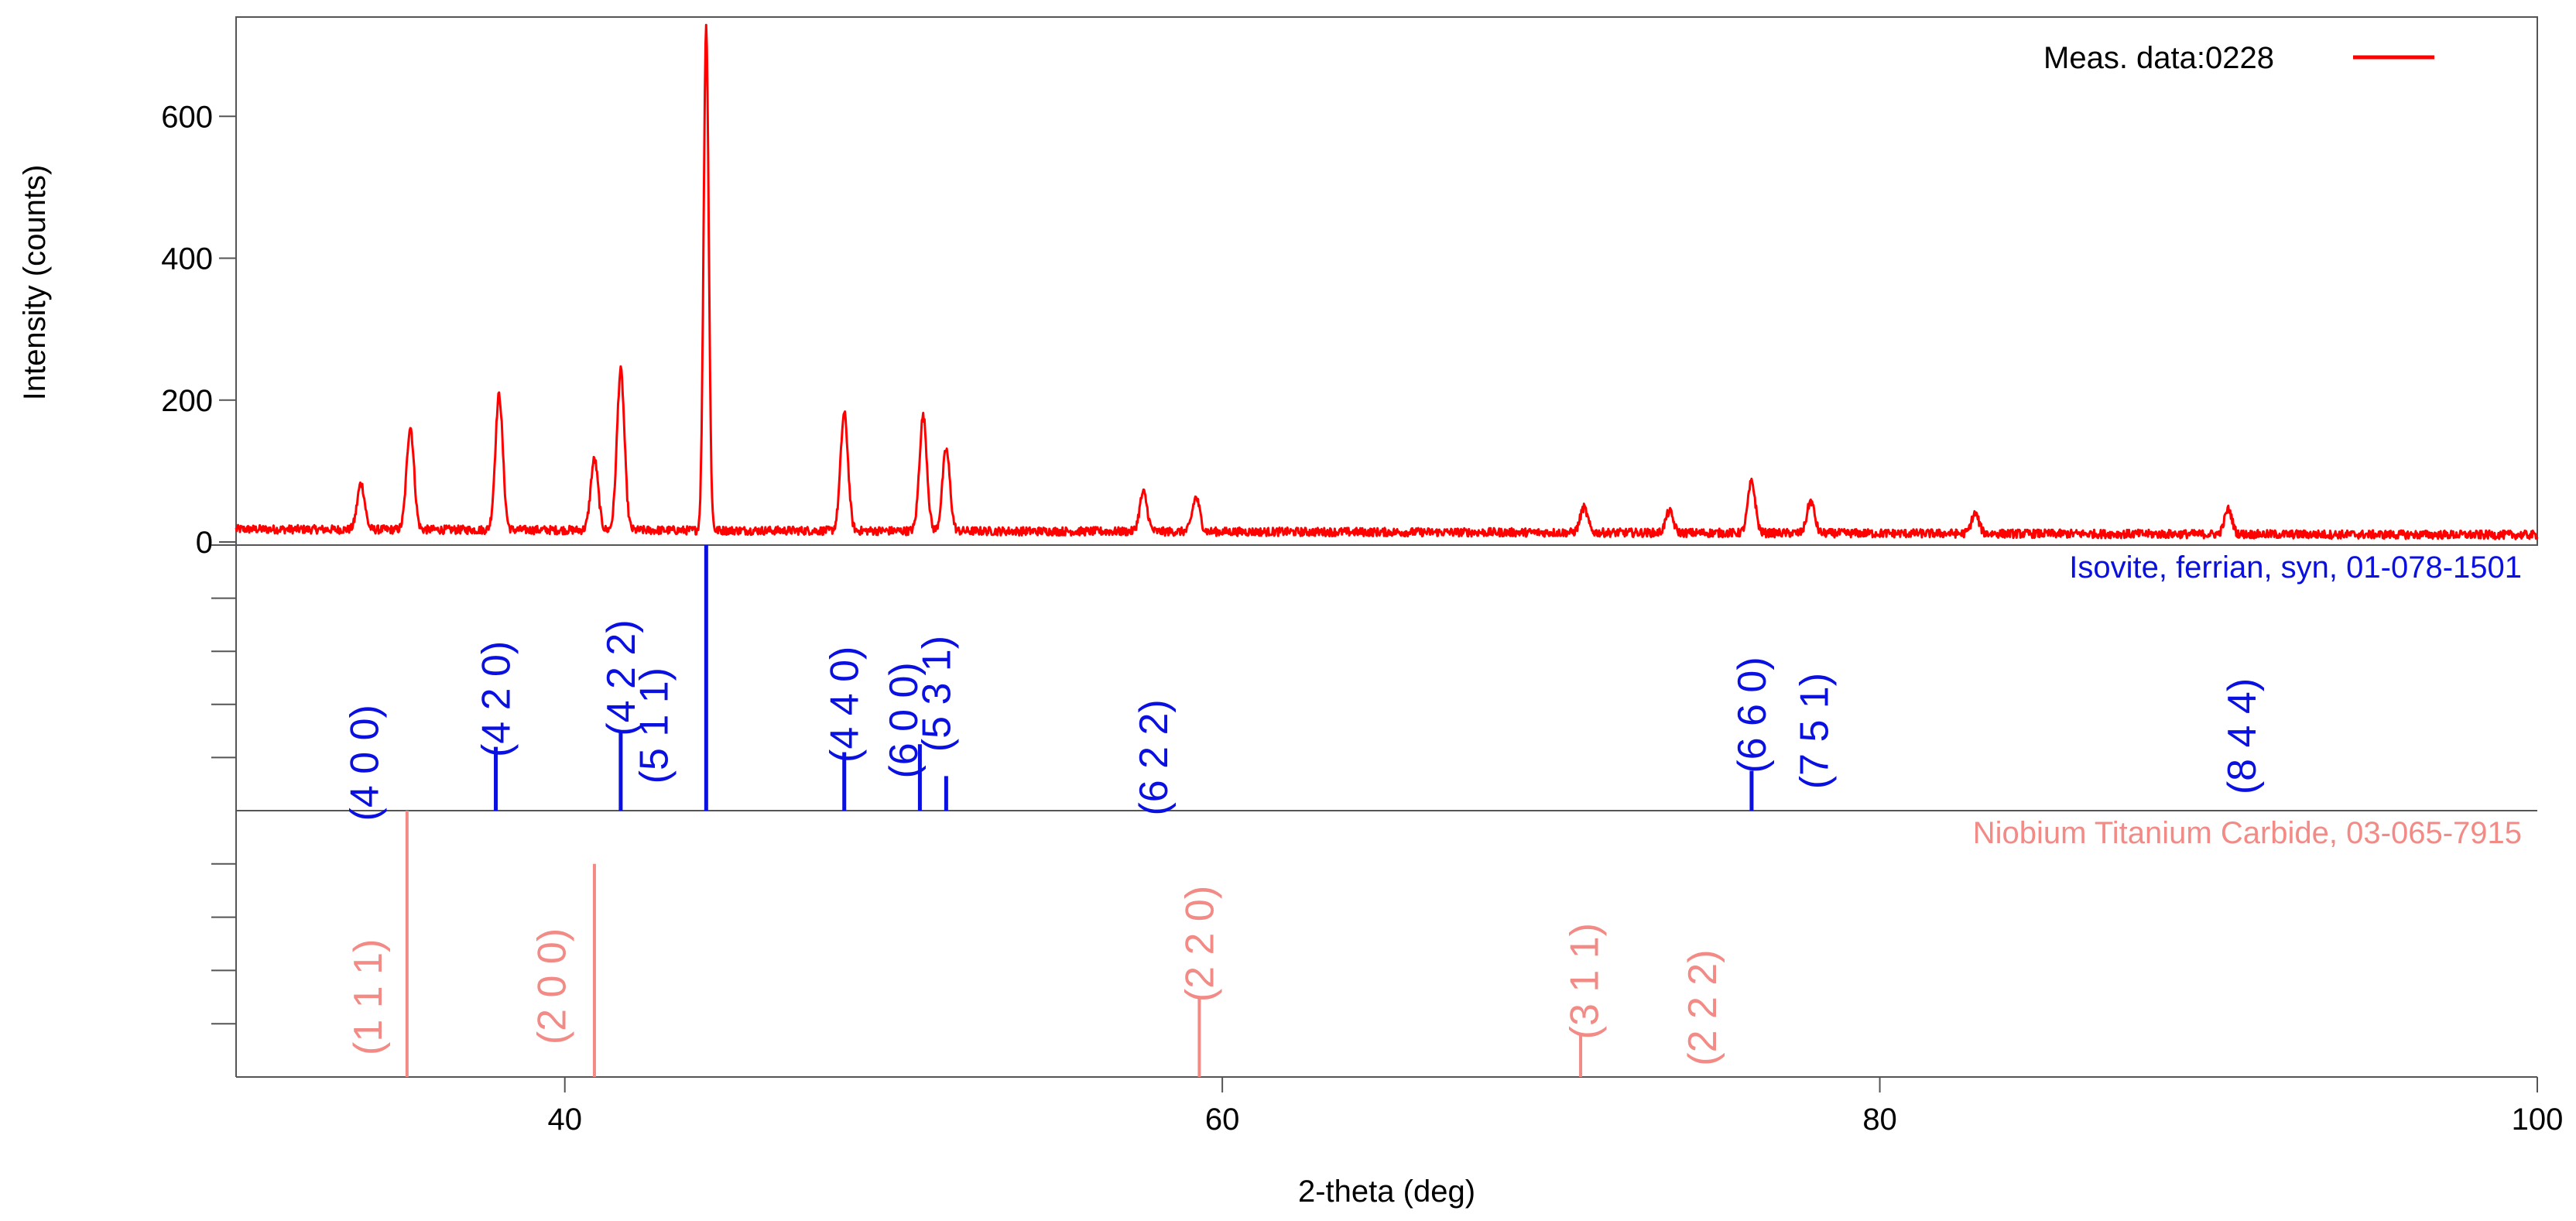 This screenshot has width=2576, height=1221. I want to click on x-axis-label: 2-theta (deg), so click(1386, 1192).